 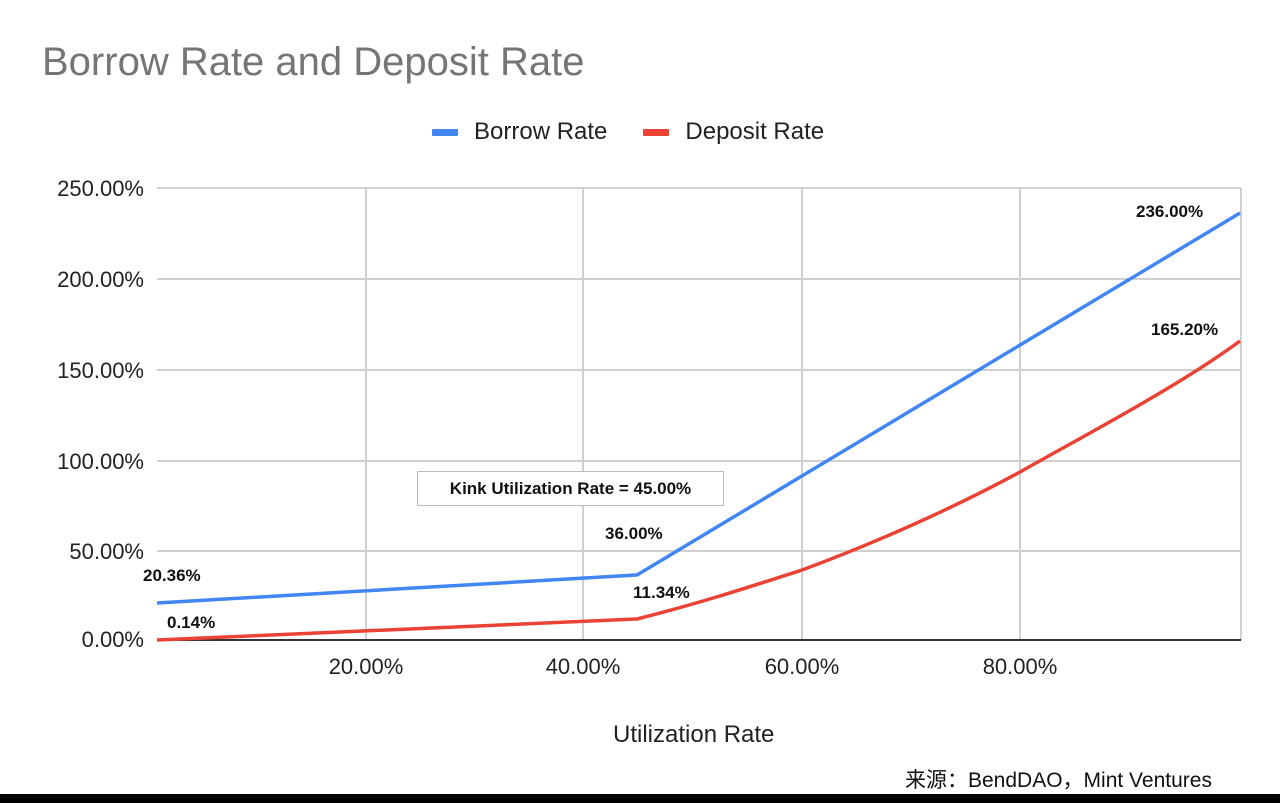 What do you see at coordinates (112, 639) in the screenshot?
I see `y-tick-0: 0.00%` at bounding box center [112, 639].